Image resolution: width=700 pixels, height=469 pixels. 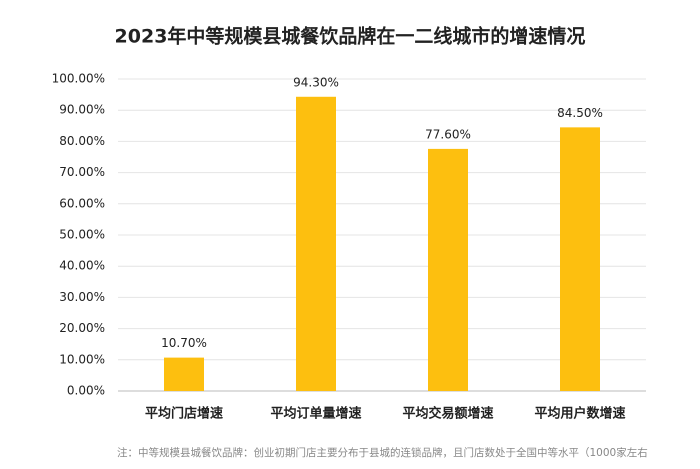 What do you see at coordinates (316, 82) in the screenshot?
I see `value-label: 94.30%` at bounding box center [316, 82].